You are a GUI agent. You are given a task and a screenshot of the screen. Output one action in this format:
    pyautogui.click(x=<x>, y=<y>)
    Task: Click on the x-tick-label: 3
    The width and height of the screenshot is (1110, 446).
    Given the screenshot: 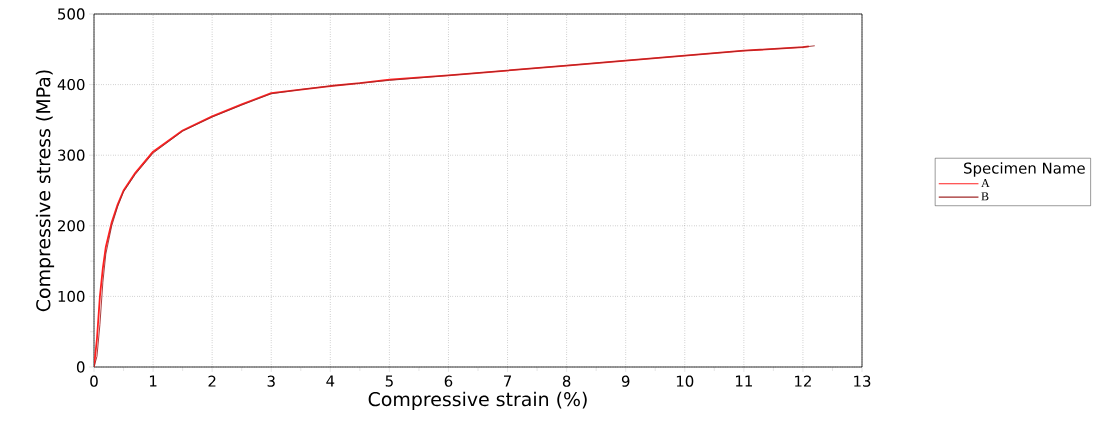 What is the action you would take?
    pyautogui.click(x=271, y=381)
    